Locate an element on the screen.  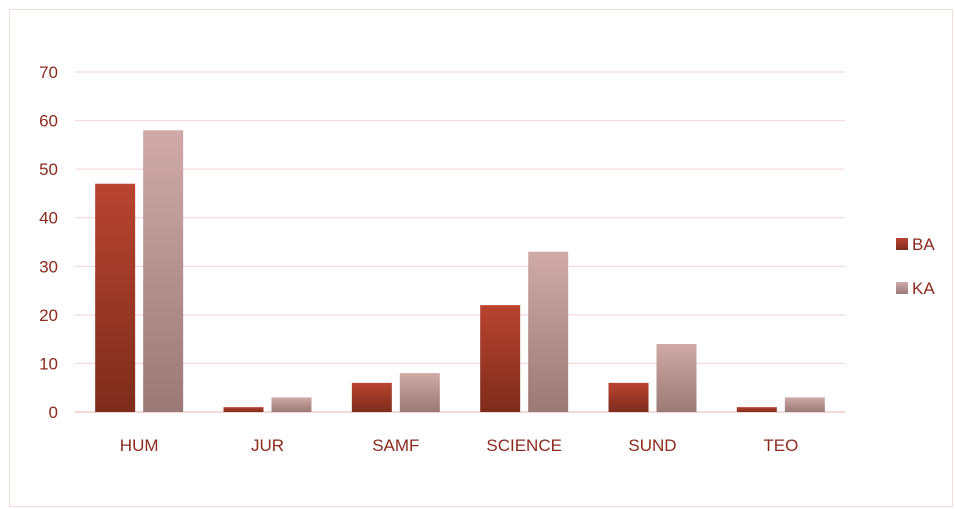
x-tick-label: TEO is located at coordinates (780, 445).